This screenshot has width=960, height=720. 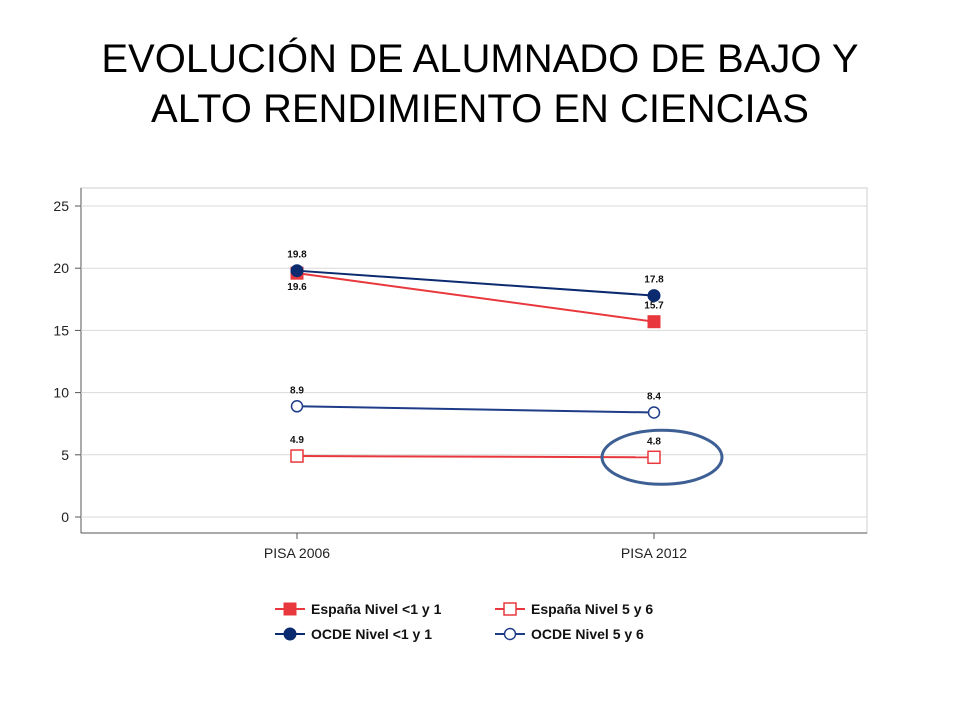 I want to click on data-label-s0-0: 19.6, so click(x=297, y=287).